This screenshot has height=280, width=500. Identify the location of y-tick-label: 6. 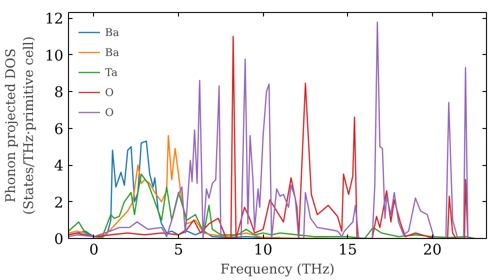
(59, 129).